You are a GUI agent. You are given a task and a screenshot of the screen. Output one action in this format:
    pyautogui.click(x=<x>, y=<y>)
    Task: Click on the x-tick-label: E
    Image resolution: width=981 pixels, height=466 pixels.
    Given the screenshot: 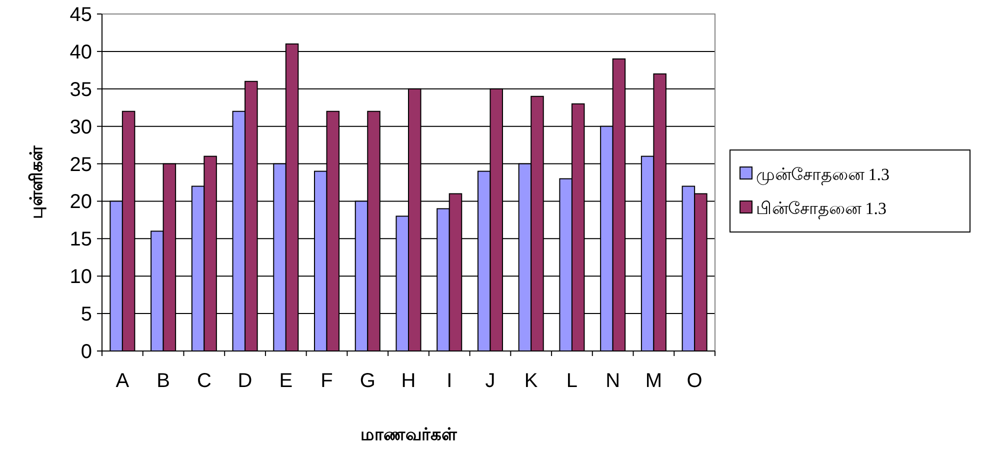 What is the action you would take?
    pyautogui.click(x=286, y=381)
    